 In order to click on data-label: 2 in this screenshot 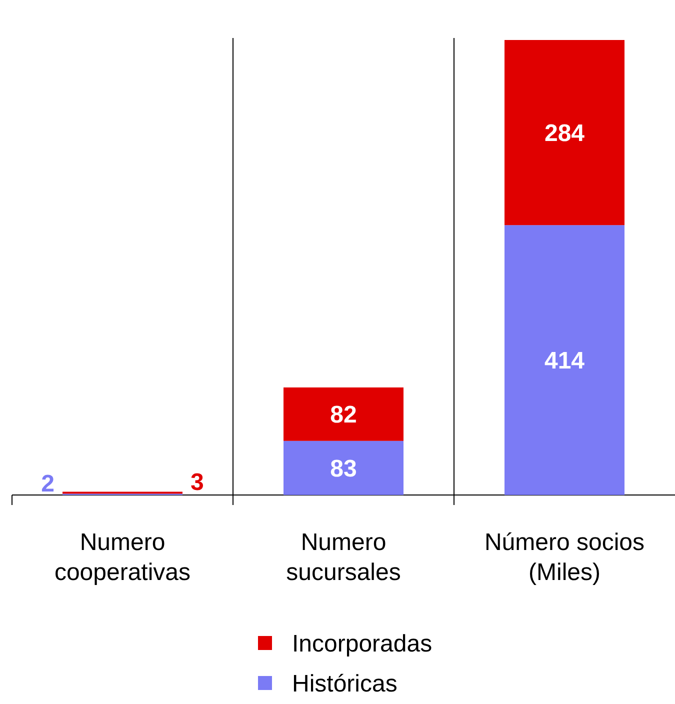, I will do `click(47, 484)`.